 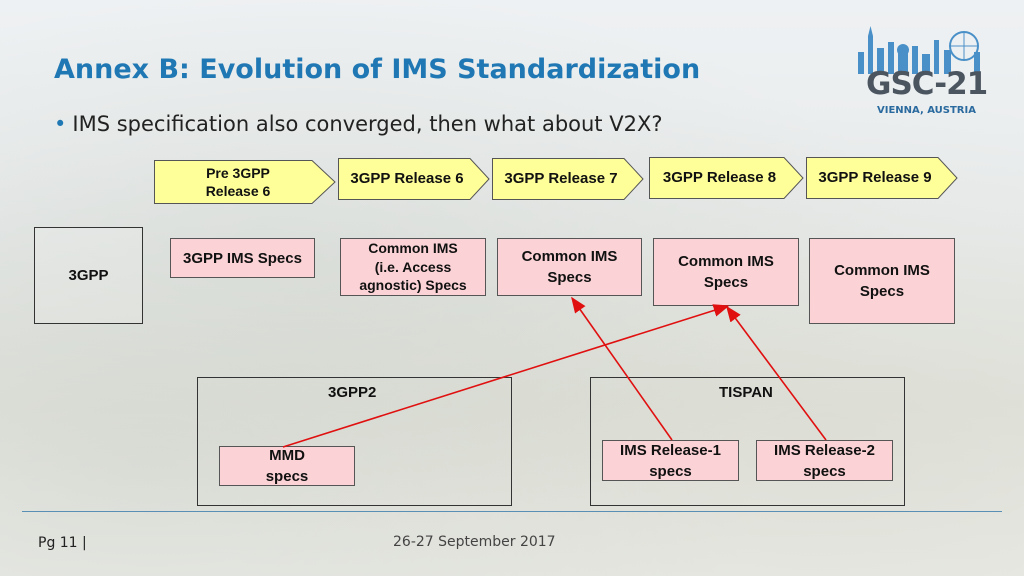 I want to click on release-9: 3GPP Release 9, so click(x=882, y=178).